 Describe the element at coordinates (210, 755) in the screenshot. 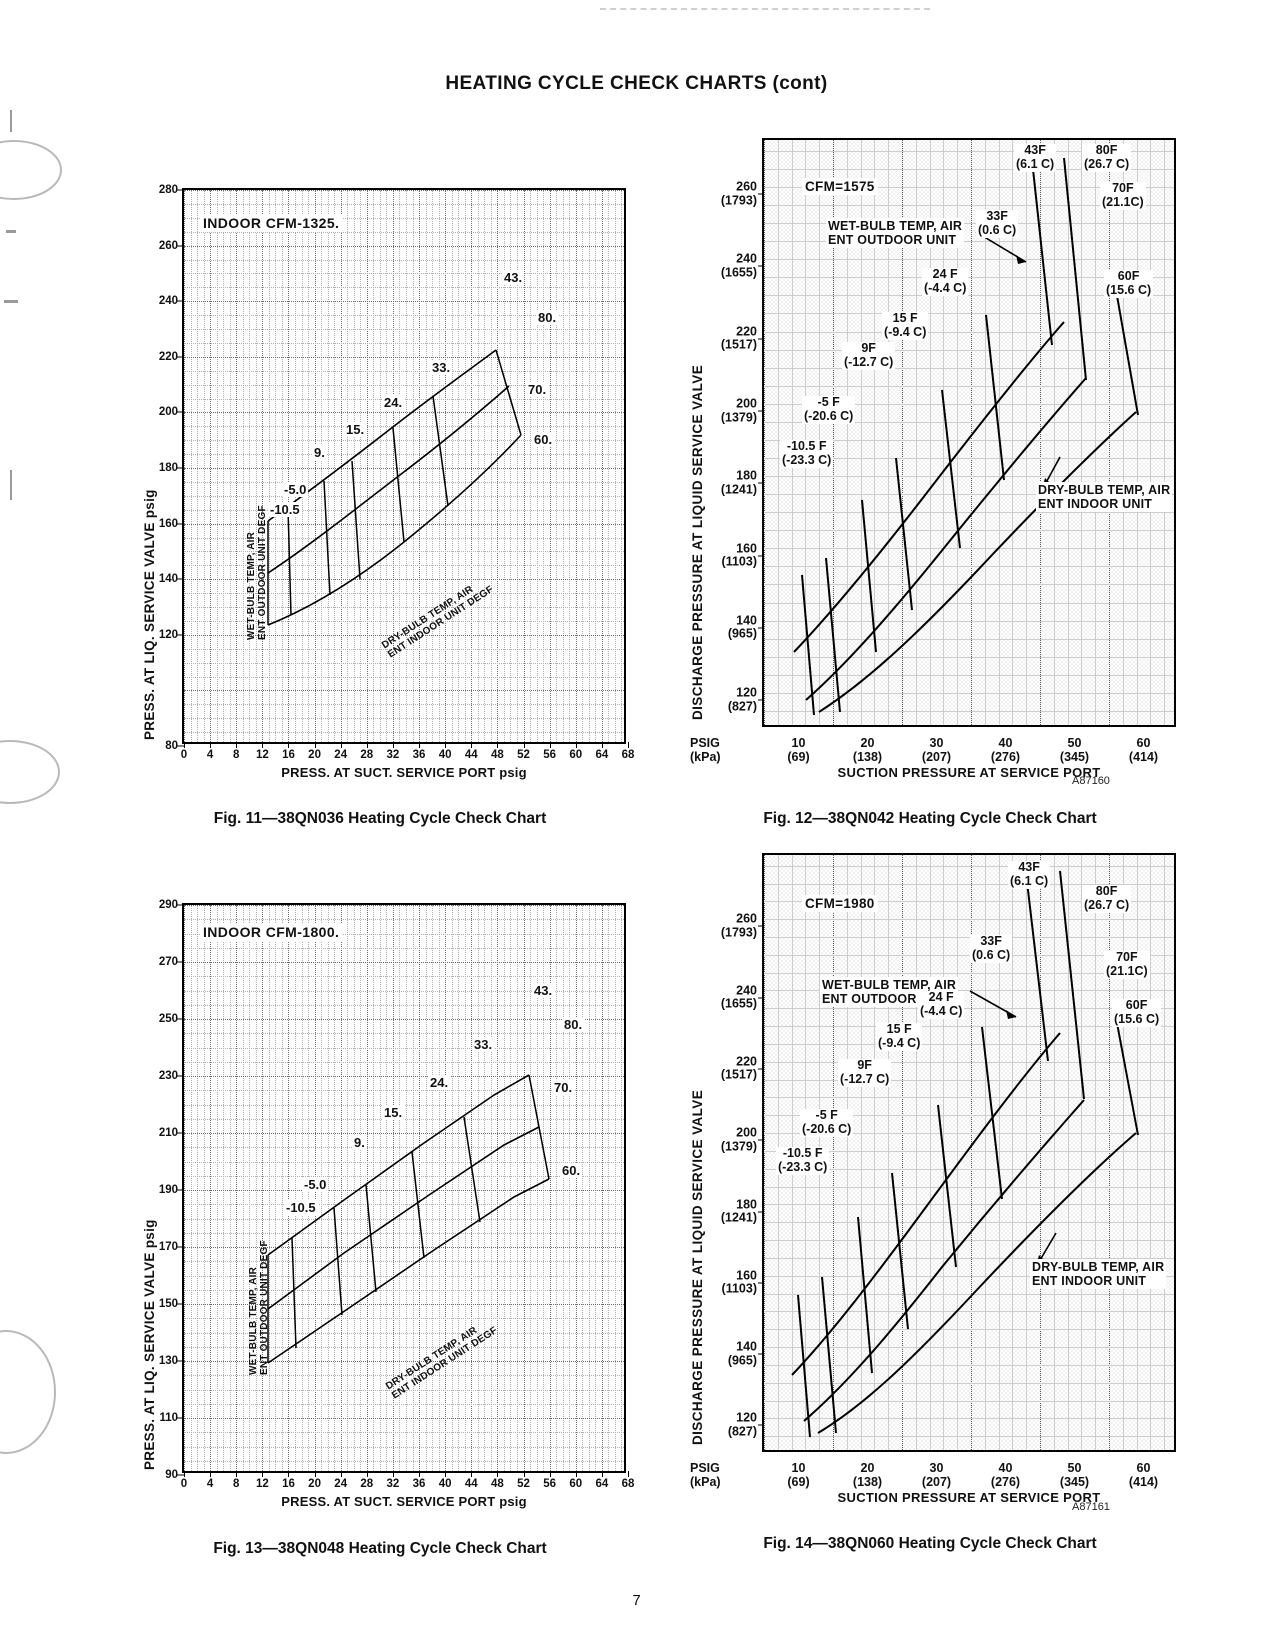

I see `fig11-x-tick: 4` at that location.